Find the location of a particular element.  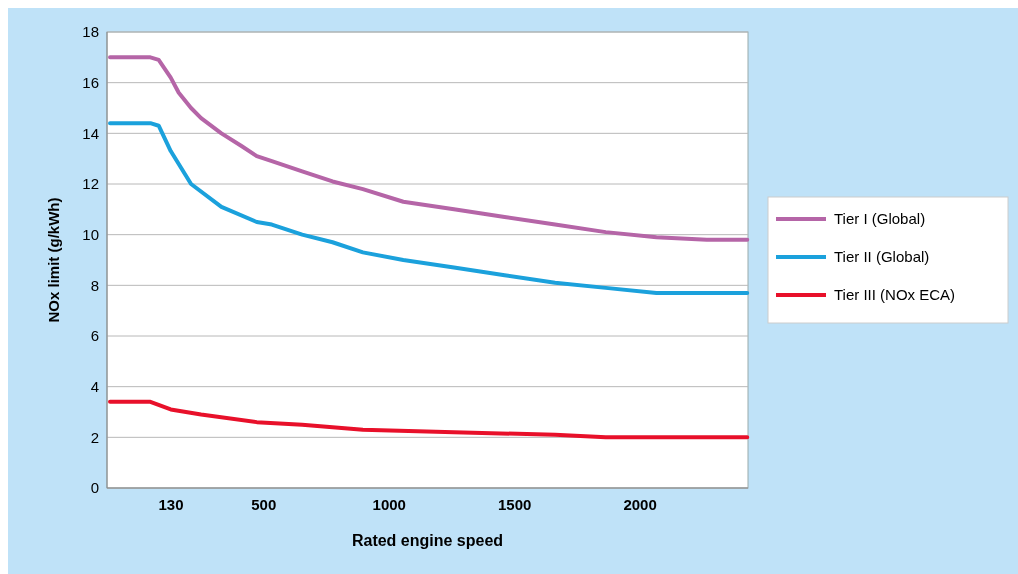

y-tick-label: 10 is located at coordinates (90, 234).